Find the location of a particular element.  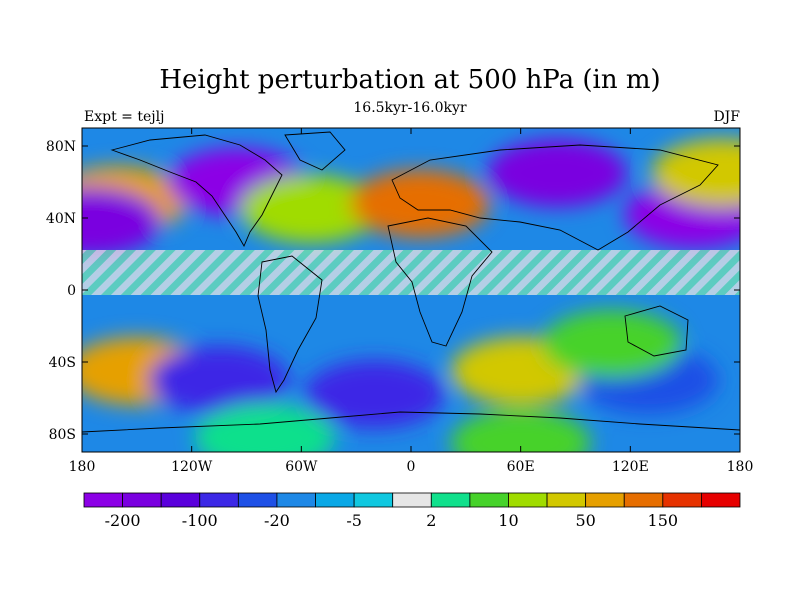

colorbar-label-4: 2 is located at coordinates (431, 520).